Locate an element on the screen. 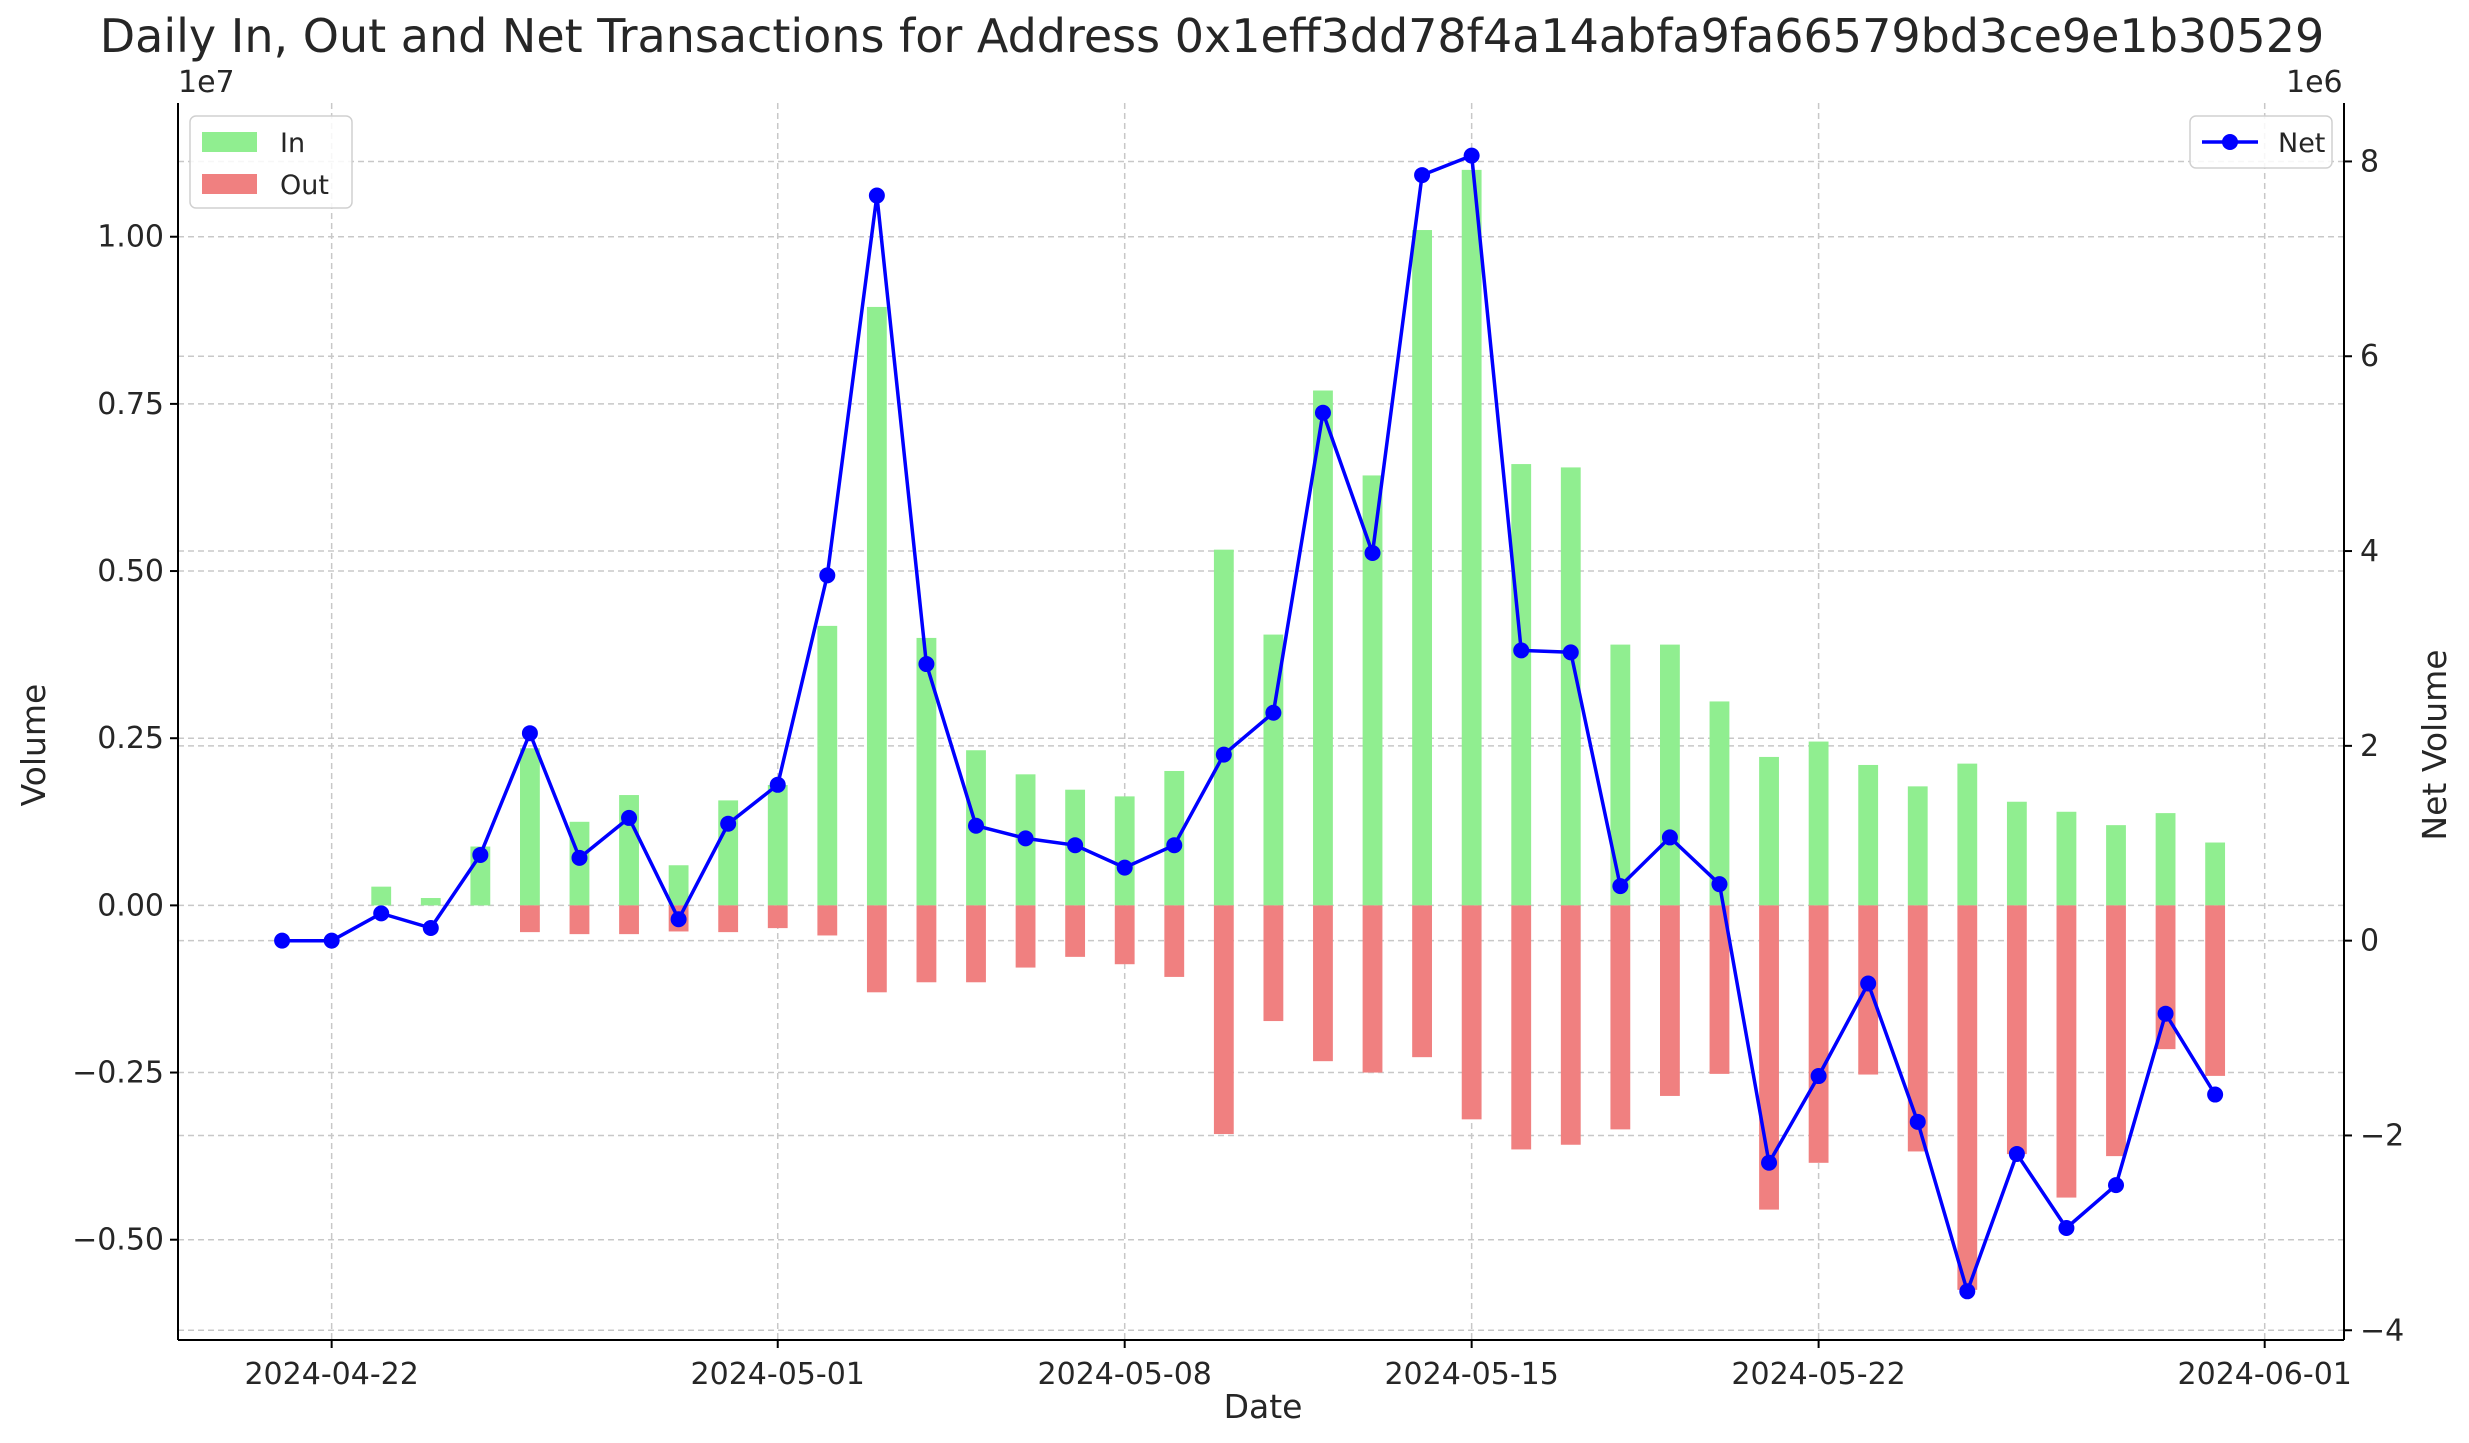 This screenshot has width=2469, height=1443. x-tick-label: 2024-06-01 is located at coordinates (2265, 1374).